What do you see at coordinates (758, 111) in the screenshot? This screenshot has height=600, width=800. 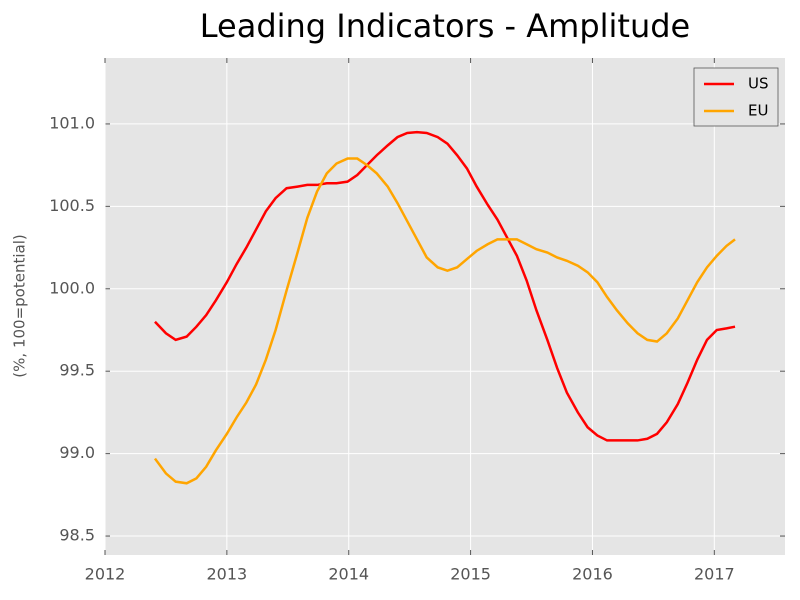 I see `legend-label: EU` at bounding box center [758, 111].